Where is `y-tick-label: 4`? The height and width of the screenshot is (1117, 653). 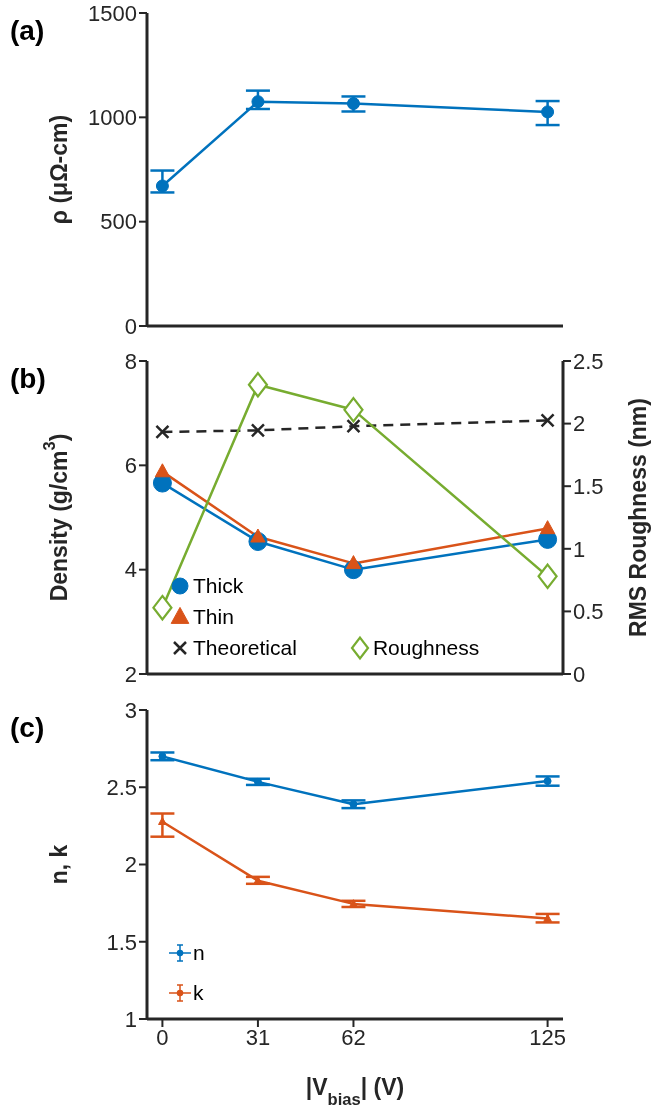 y-tick-label: 4 is located at coordinates (130, 570).